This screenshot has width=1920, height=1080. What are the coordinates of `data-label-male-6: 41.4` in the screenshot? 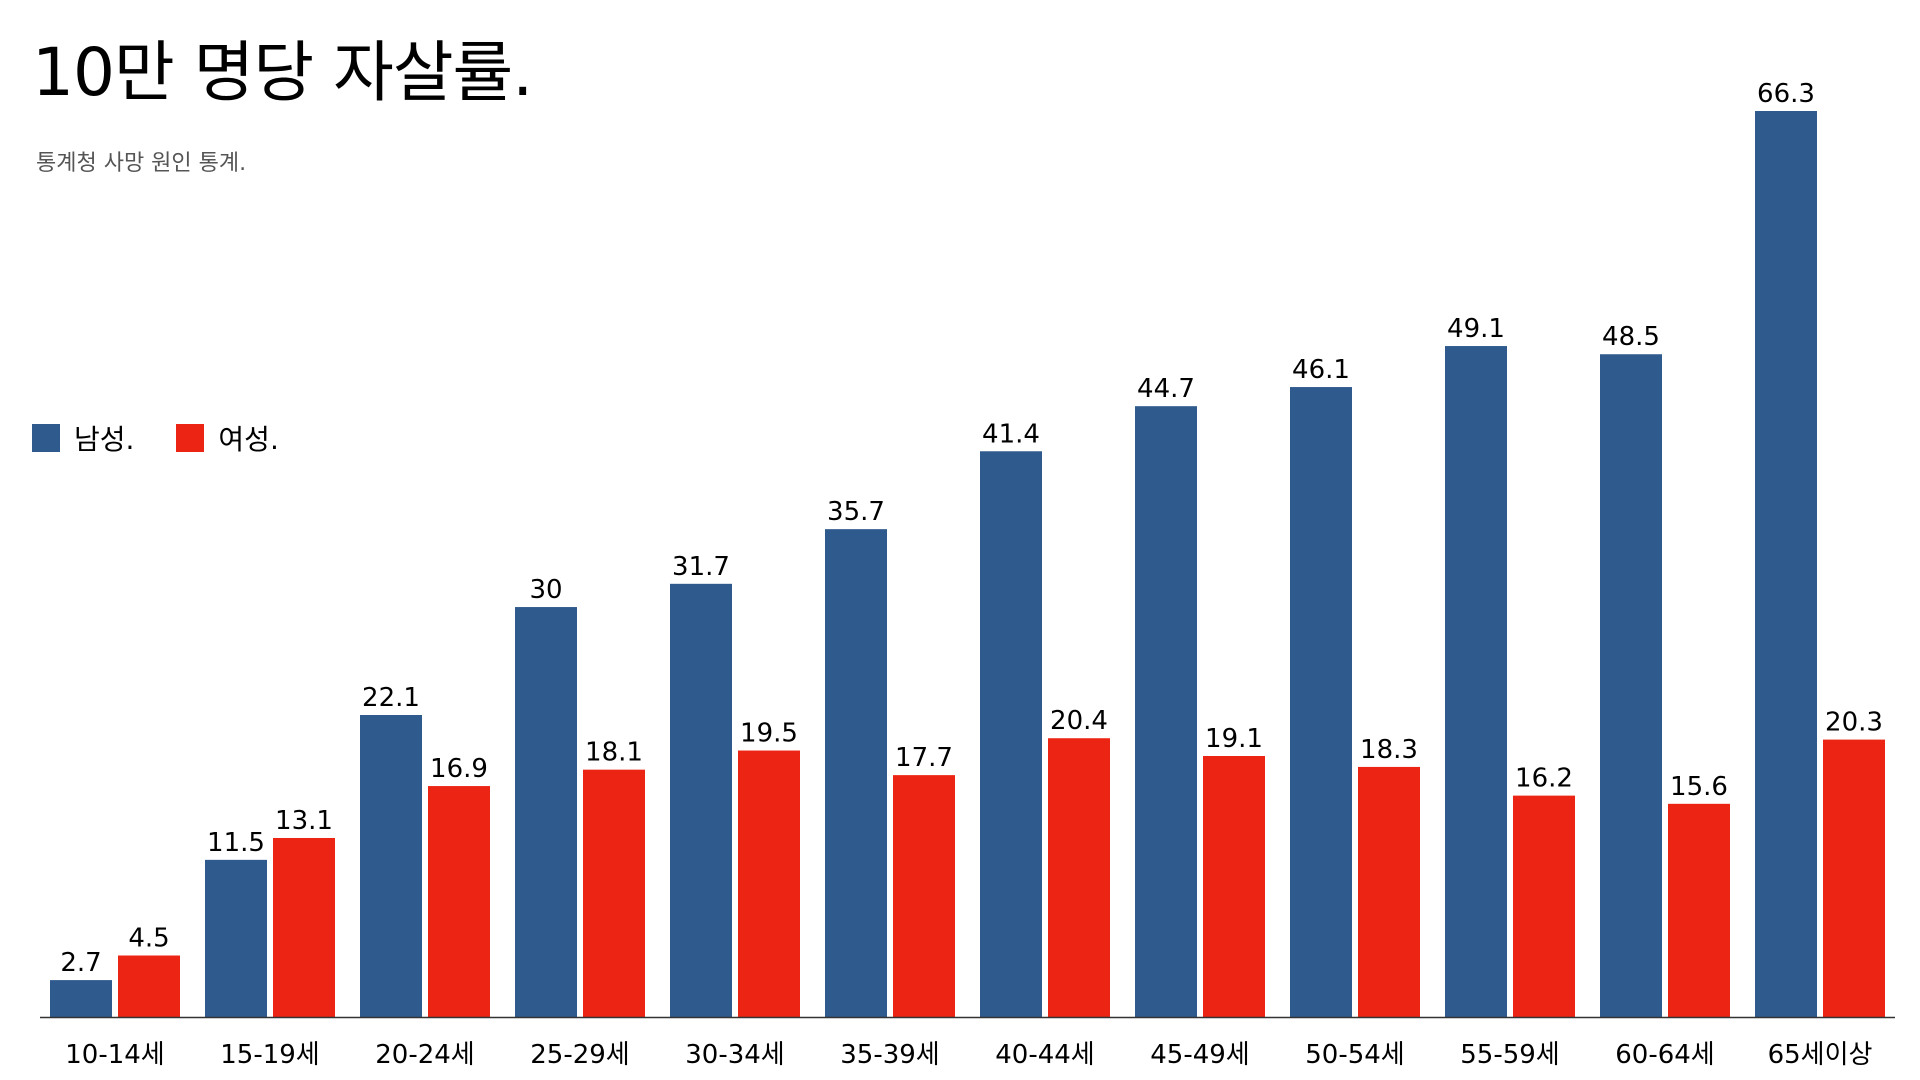 It's located at (1011, 434).